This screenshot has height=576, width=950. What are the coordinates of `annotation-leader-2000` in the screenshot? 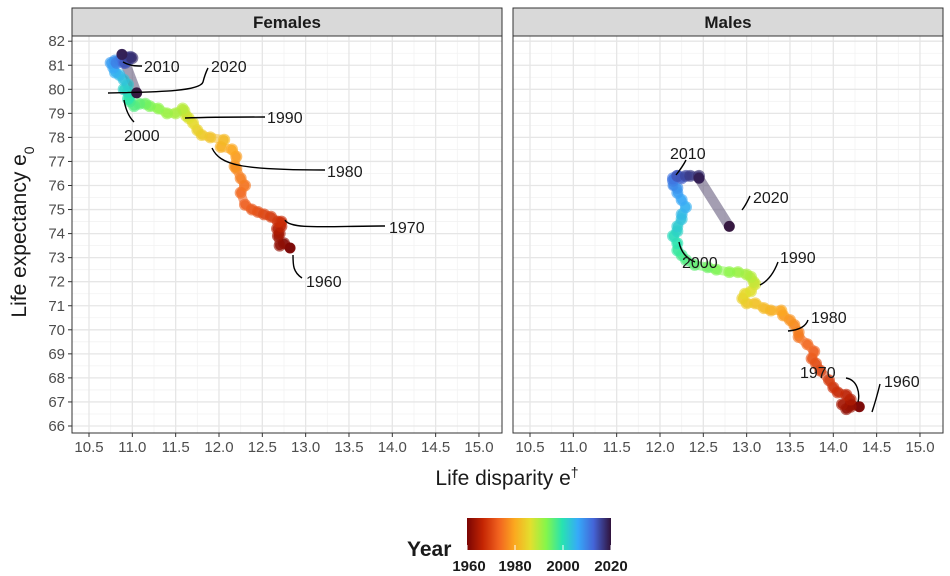 It's located at (687, 252).